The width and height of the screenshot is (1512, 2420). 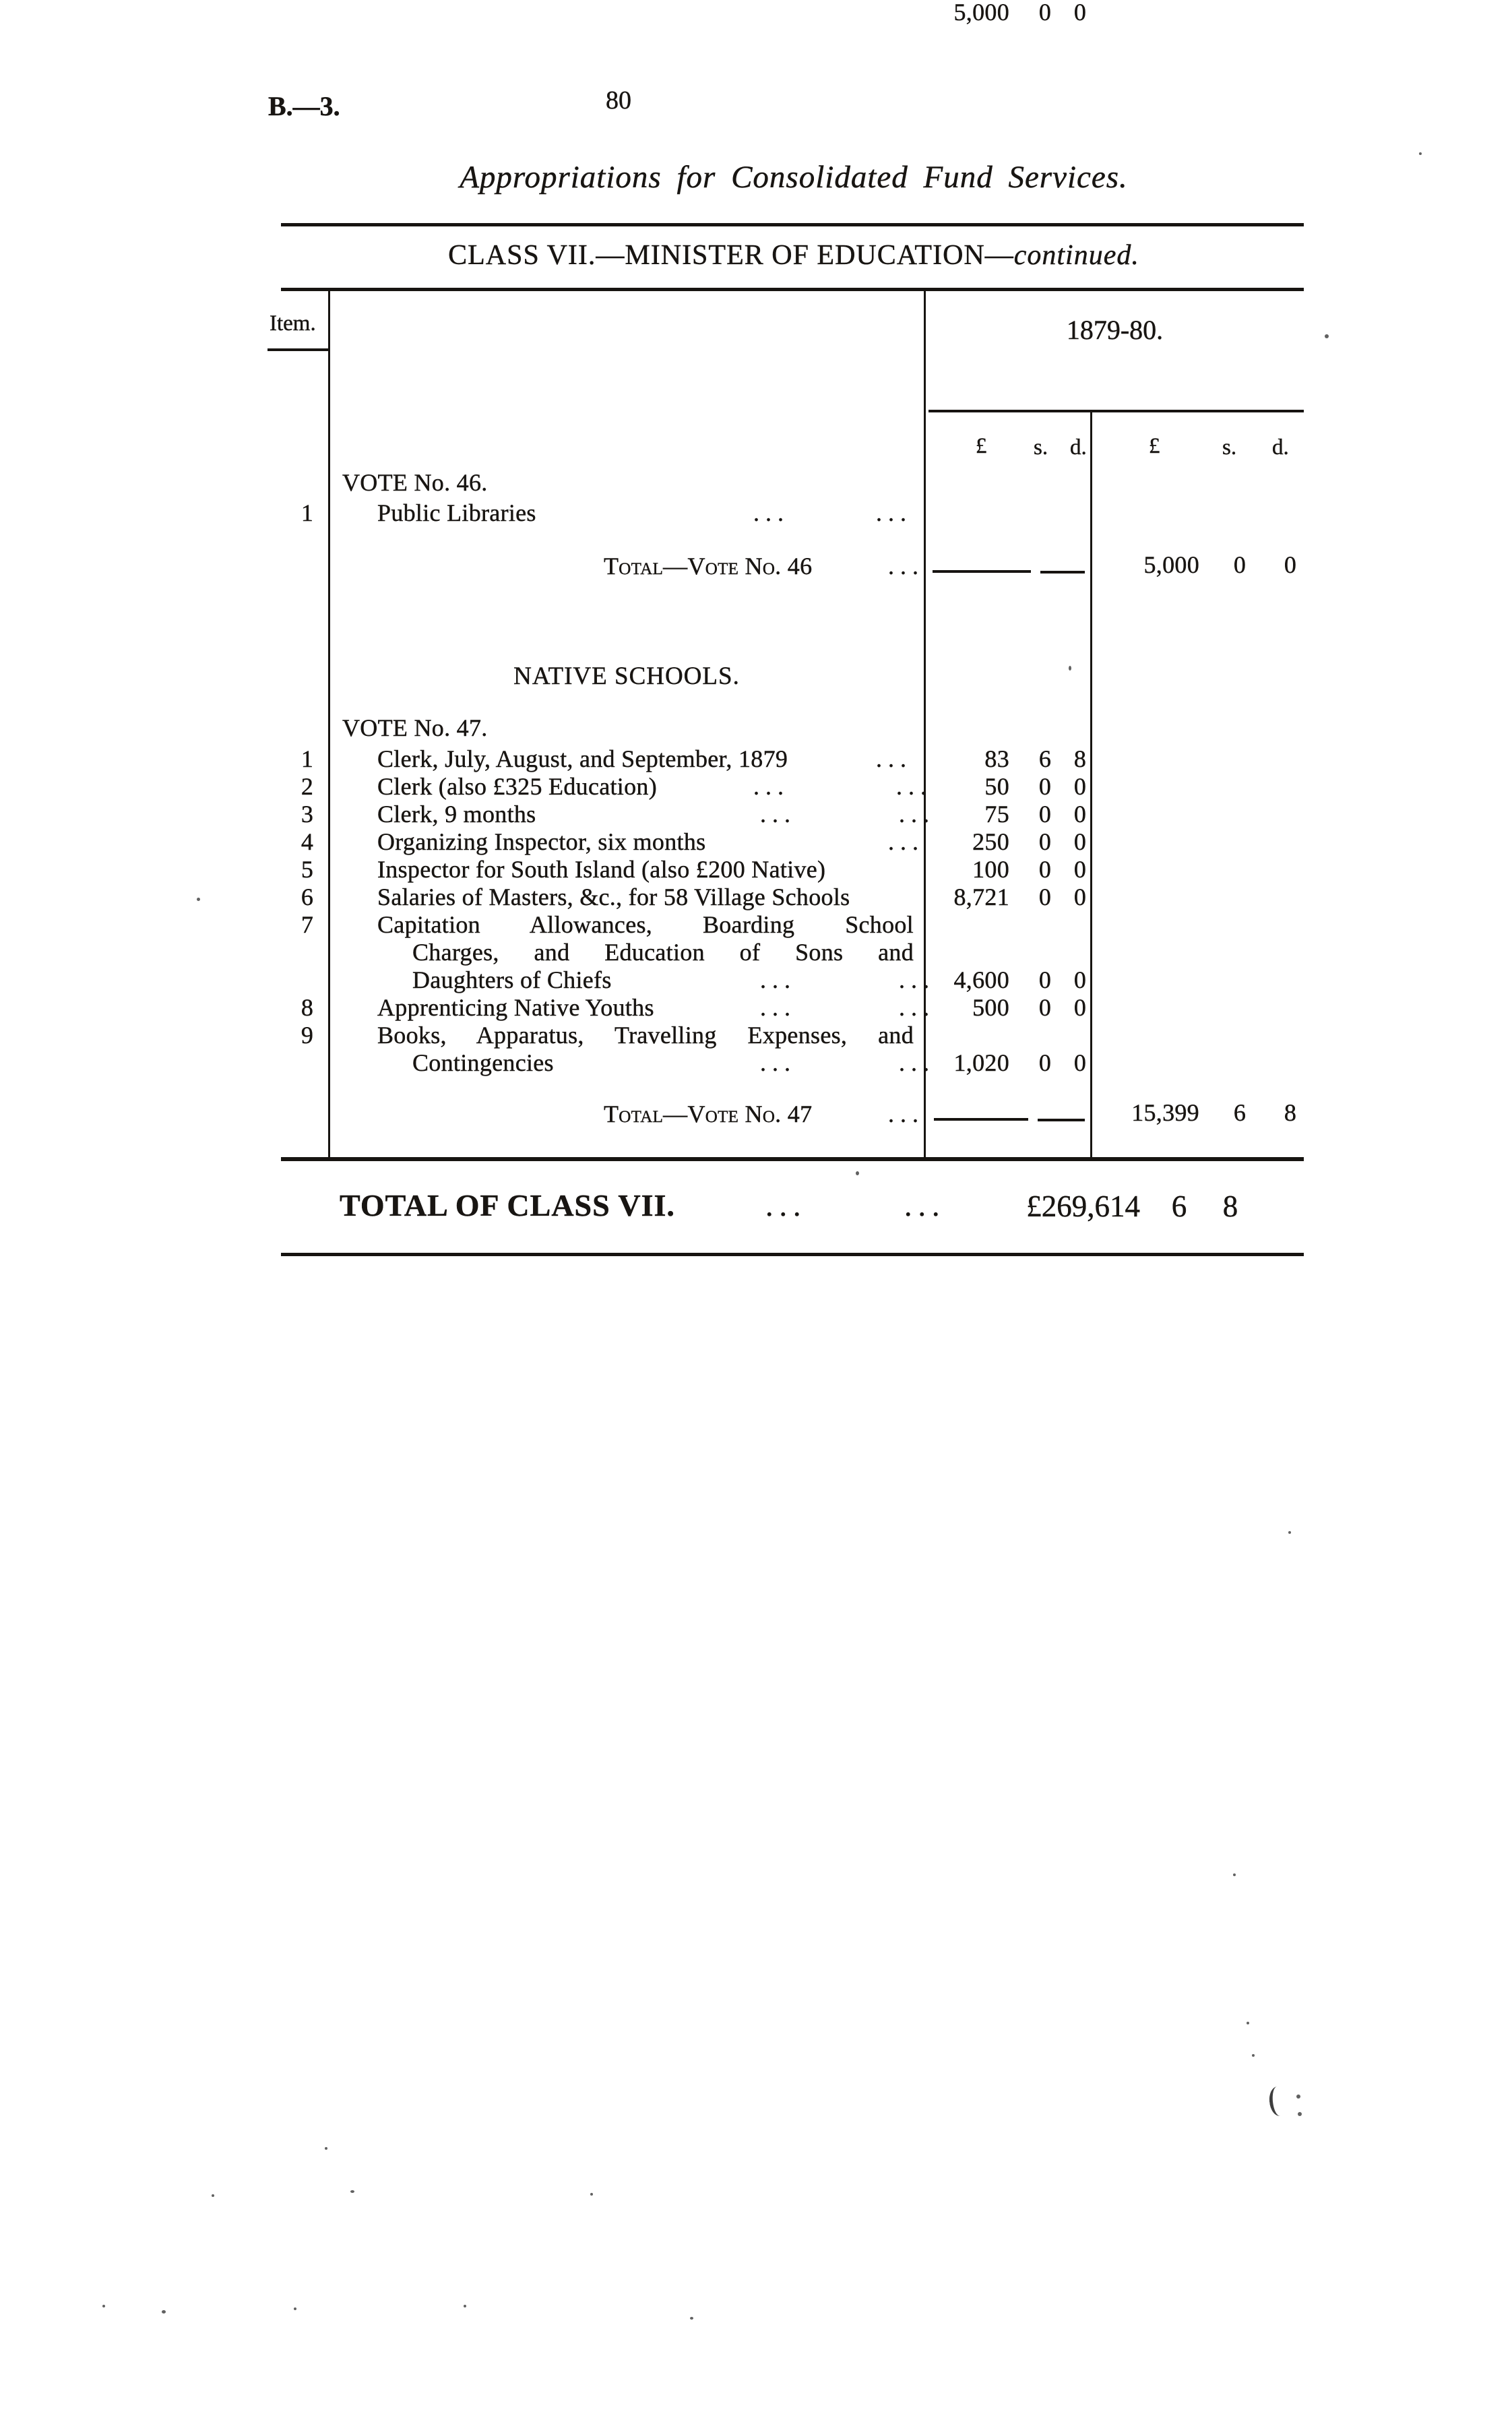 What do you see at coordinates (1154, 446) in the screenshot?
I see `outer-pound-header: £` at bounding box center [1154, 446].